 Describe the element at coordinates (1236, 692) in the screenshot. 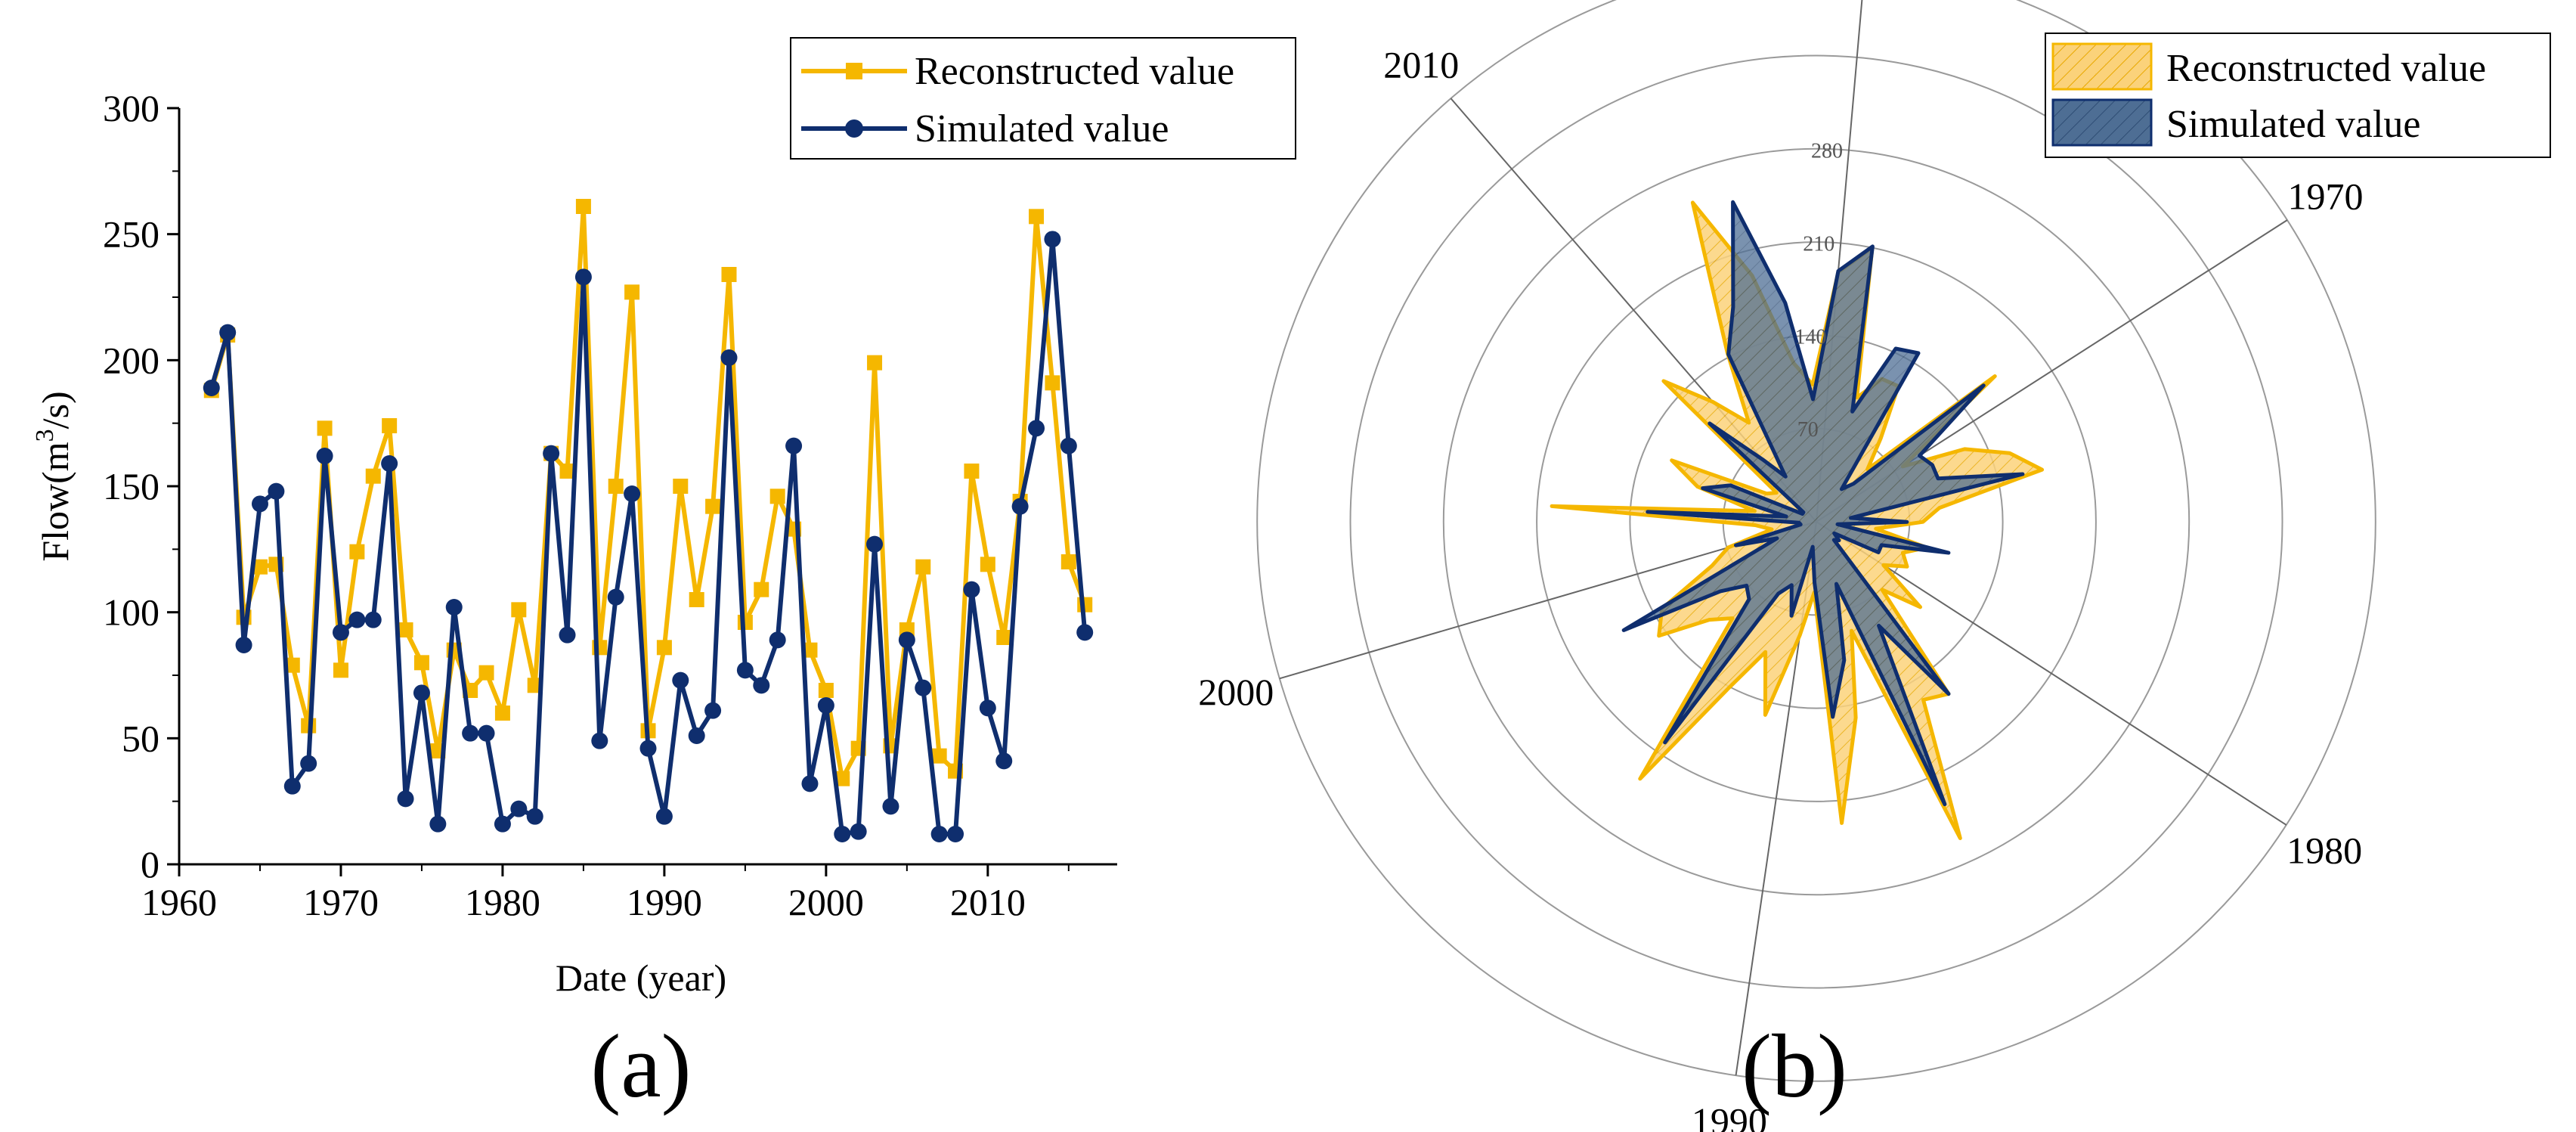

I see `spoke-label-2000: 2000` at that location.